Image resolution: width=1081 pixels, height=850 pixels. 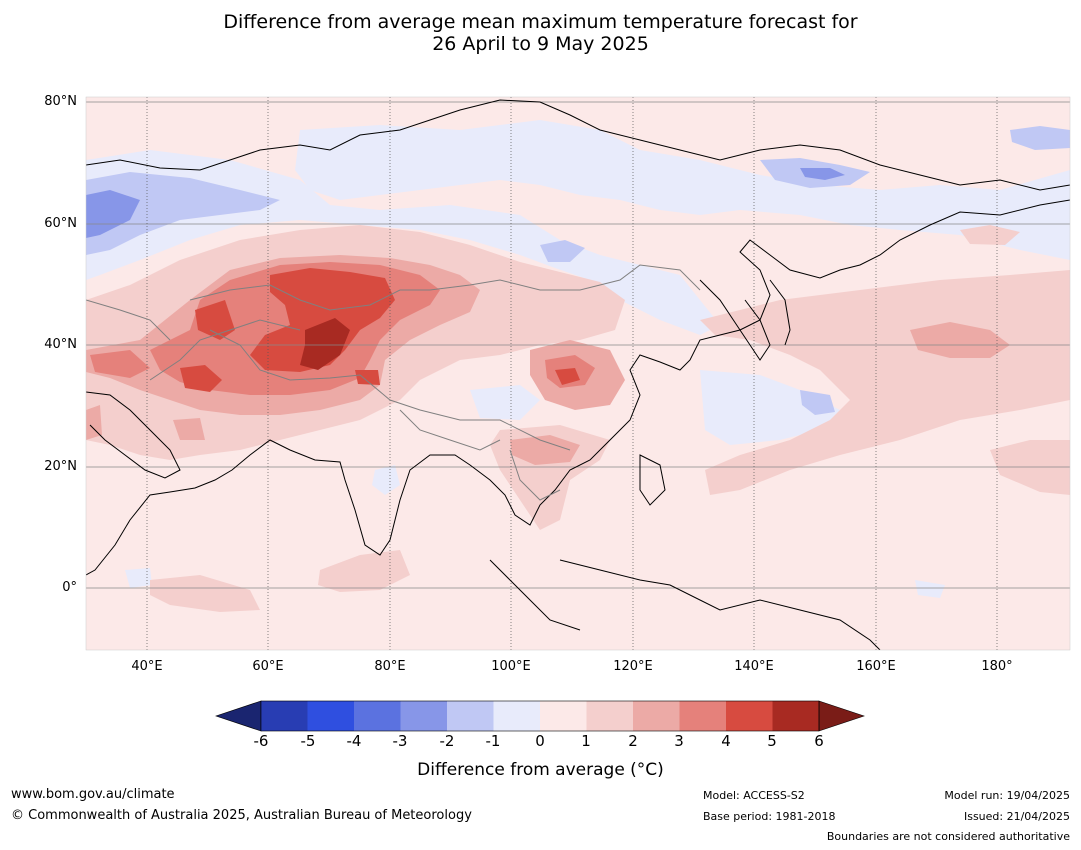 I want to click on chart-title-line2: 26 April to 9 May 2025, so click(x=540, y=44).